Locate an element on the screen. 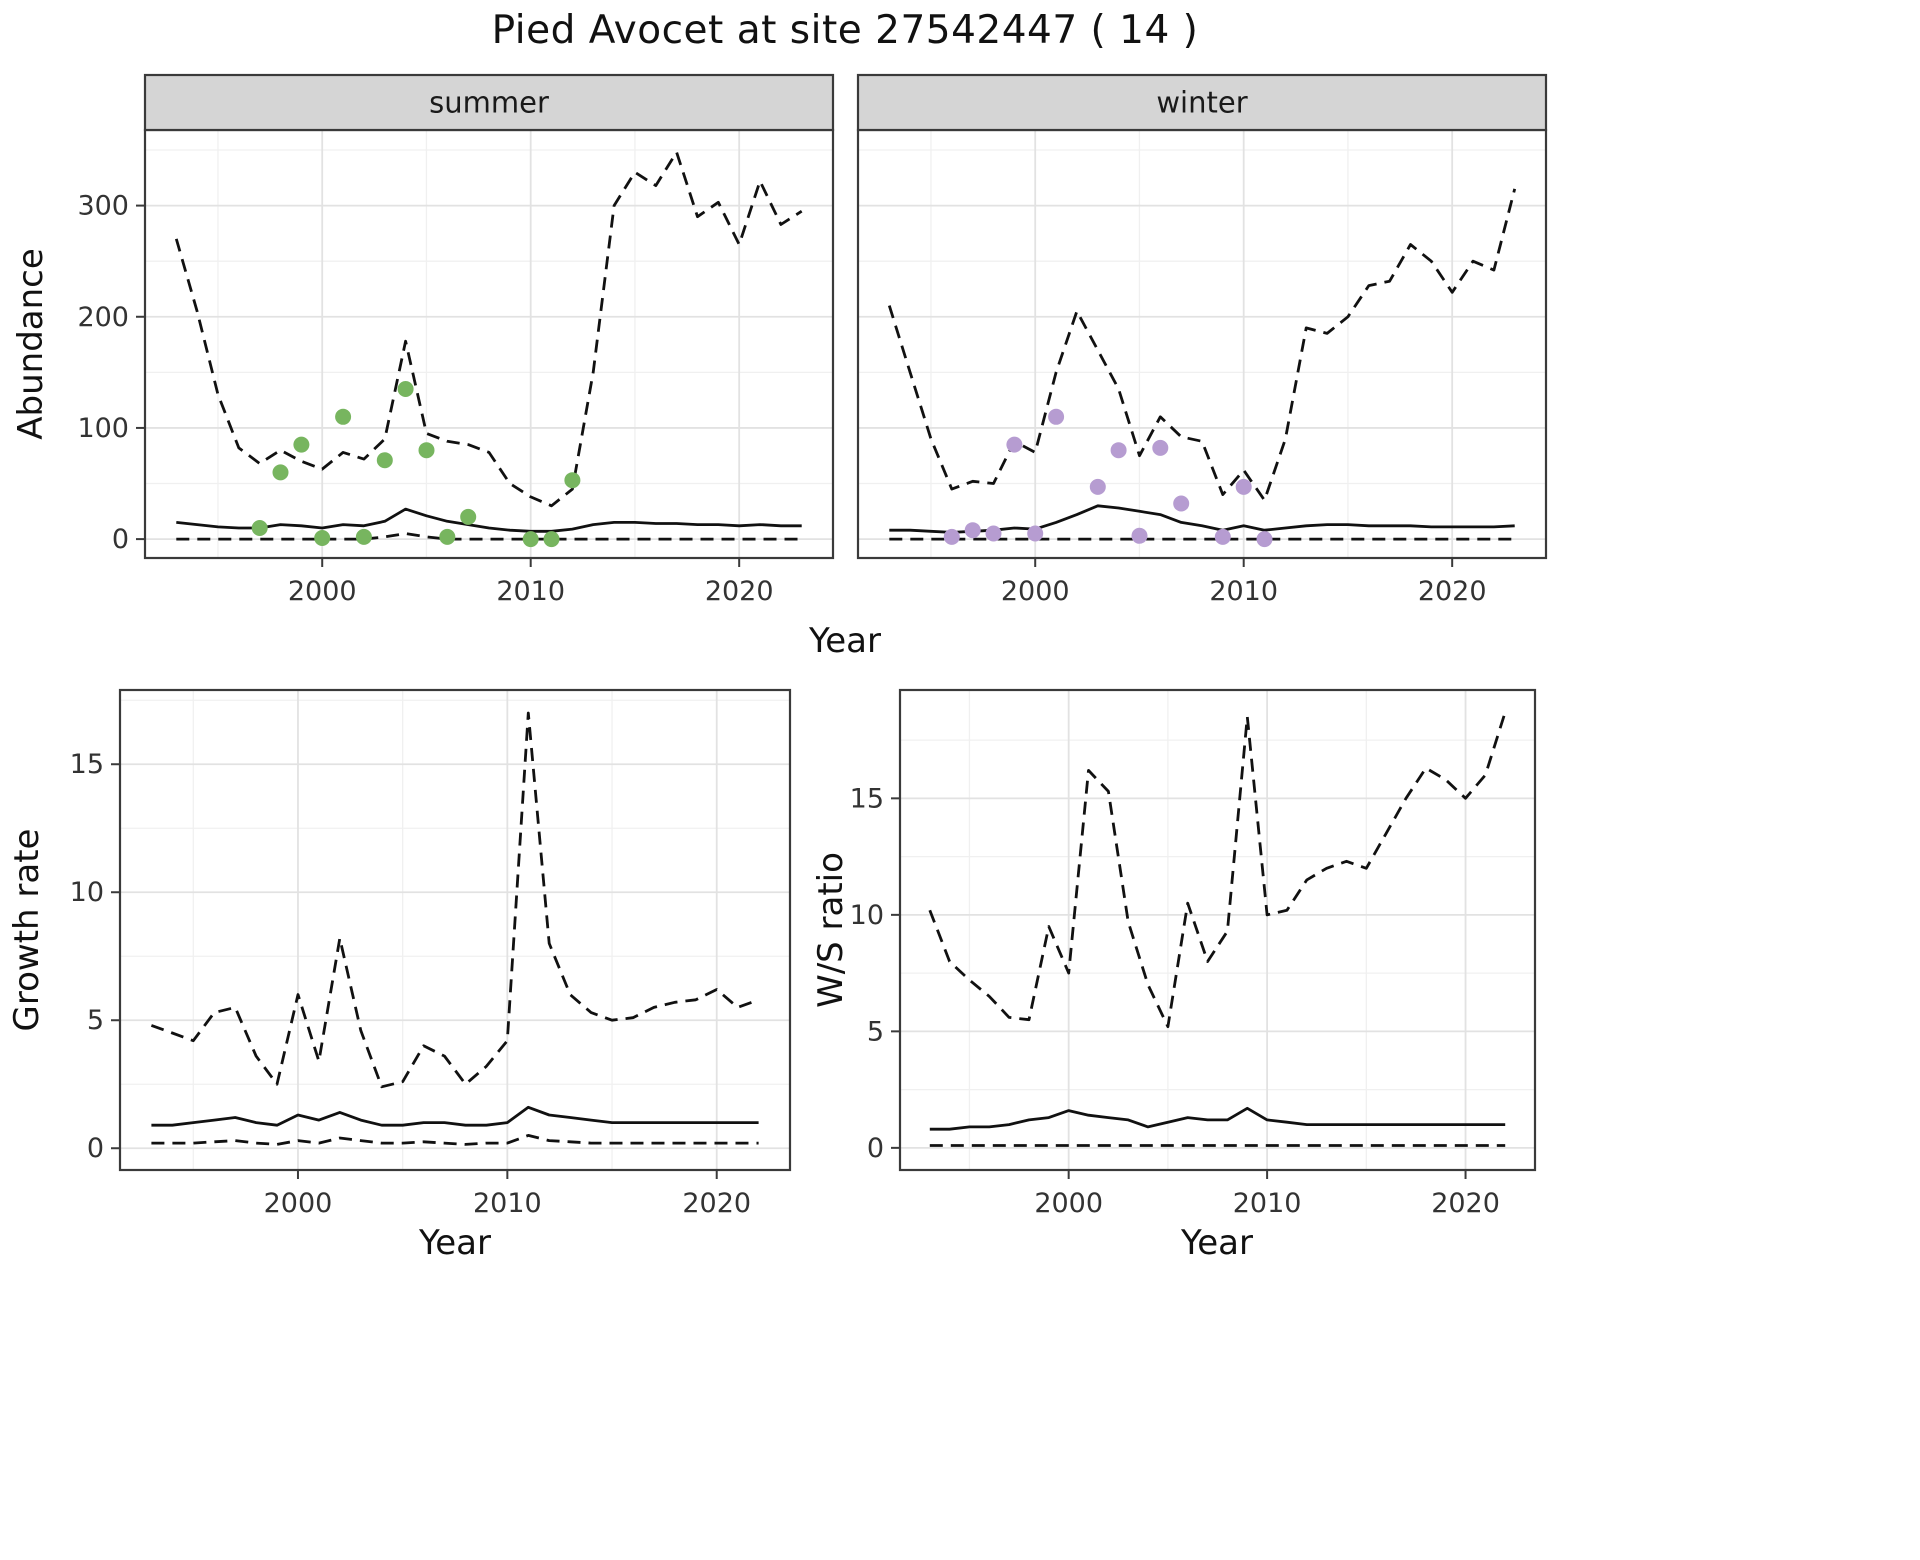 This screenshot has height=1560, width=1920. chart-title: Pied Avocet at site 27542447 ( 14 ) is located at coordinates (845, 30).